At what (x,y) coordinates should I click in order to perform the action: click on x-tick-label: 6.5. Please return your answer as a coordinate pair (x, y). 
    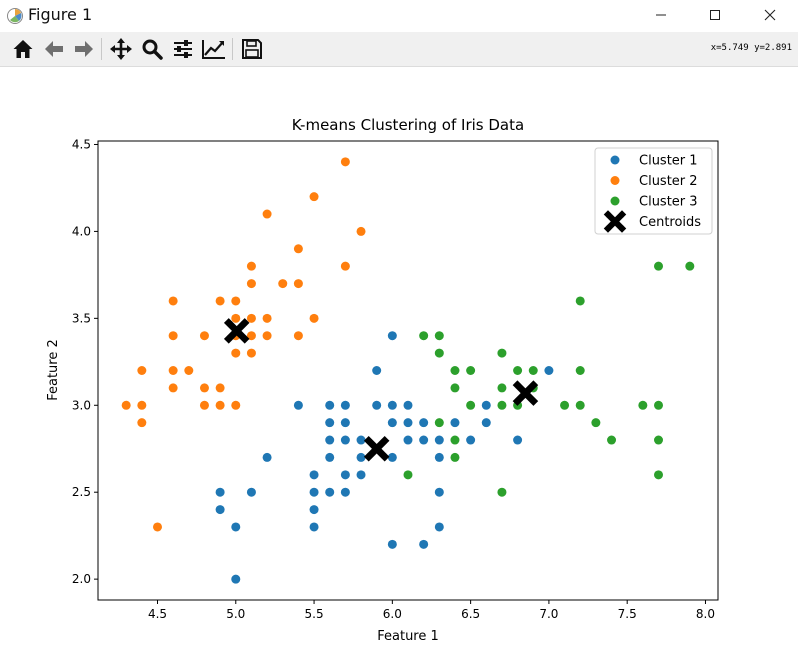
    Looking at the image, I should click on (470, 614).